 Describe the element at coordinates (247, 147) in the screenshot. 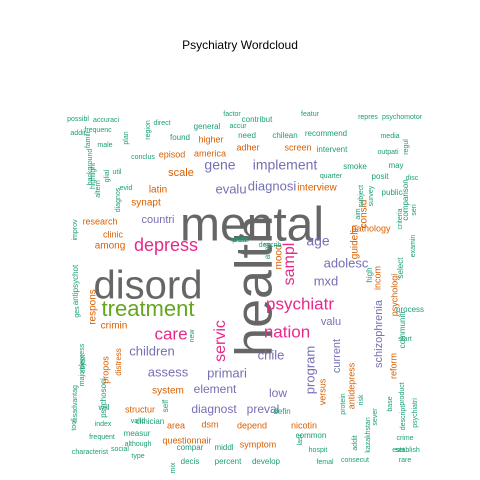

I see `word-adher: adher` at that location.